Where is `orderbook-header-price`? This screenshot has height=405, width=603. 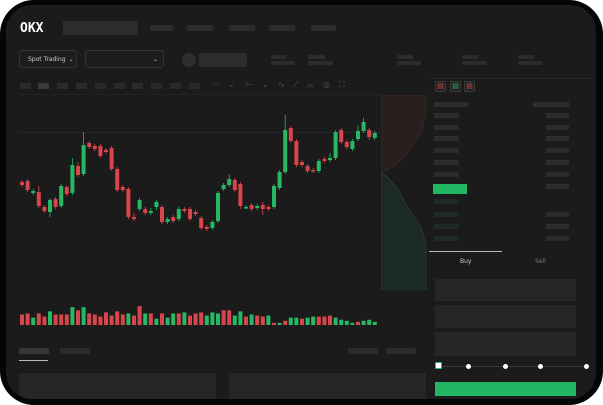
orderbook-header-price is located at coordinates (451, 104).